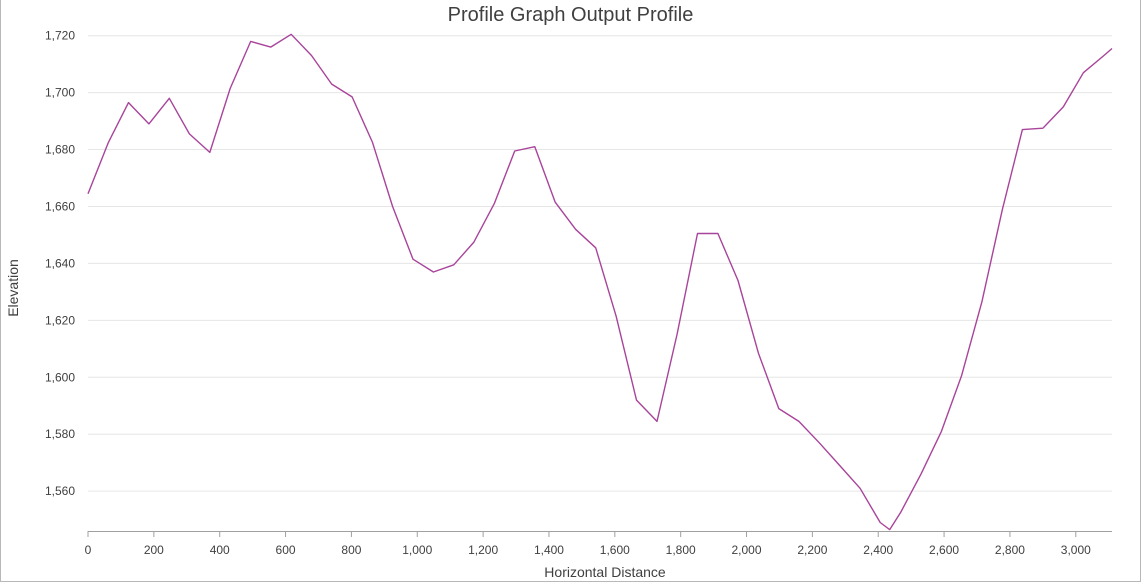  Describe the element at coordinates (60, 491) in the screenshot. I see `y-tick-label: 1,560` at that location.